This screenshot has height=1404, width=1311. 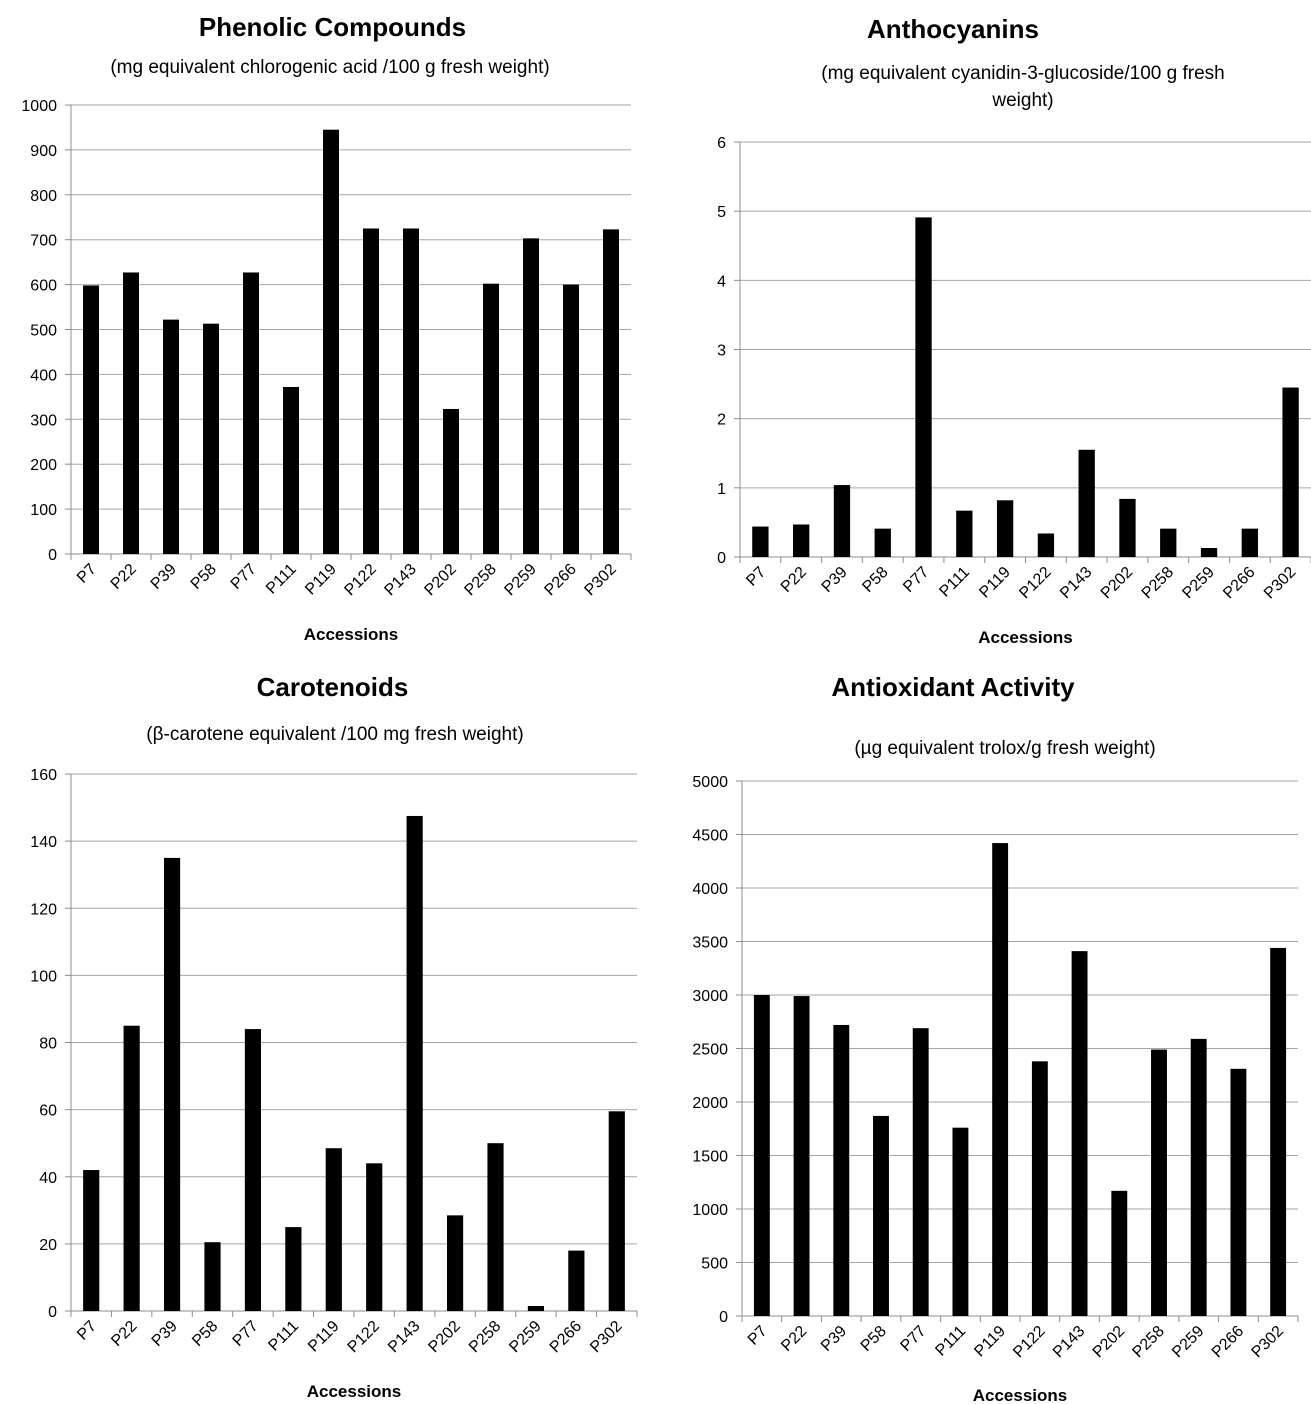 I want to click on y-tick-label: 3500, so click(x=710, y=943).